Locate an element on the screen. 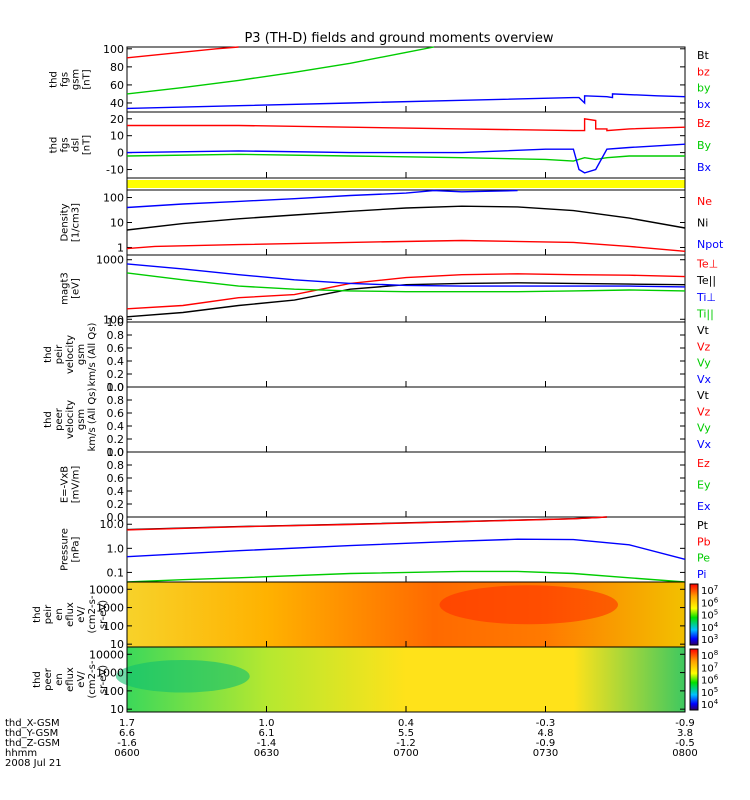 Image resolution: width=750 pixels, height=800 pixels. series-Pb is located at coordinates (366, 523).